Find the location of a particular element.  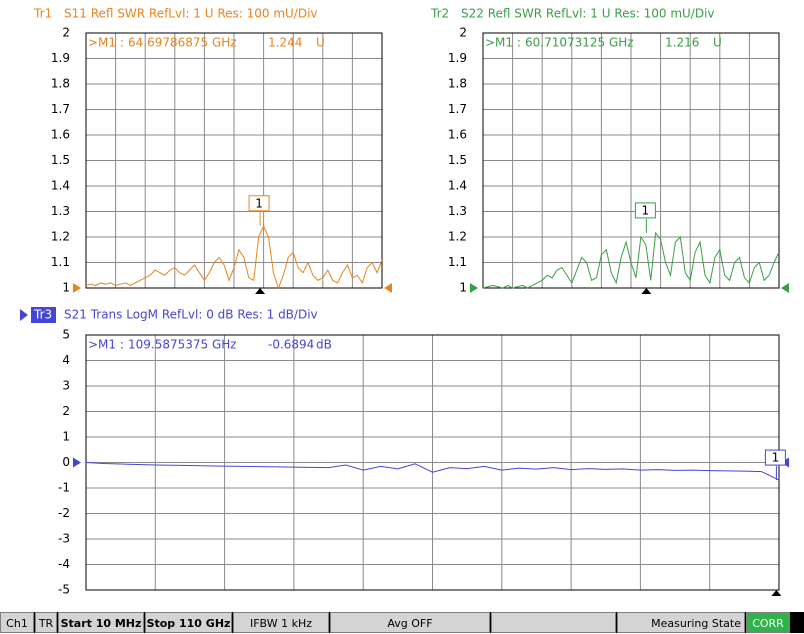

active-trace-box is located at coordinates (43, 315).